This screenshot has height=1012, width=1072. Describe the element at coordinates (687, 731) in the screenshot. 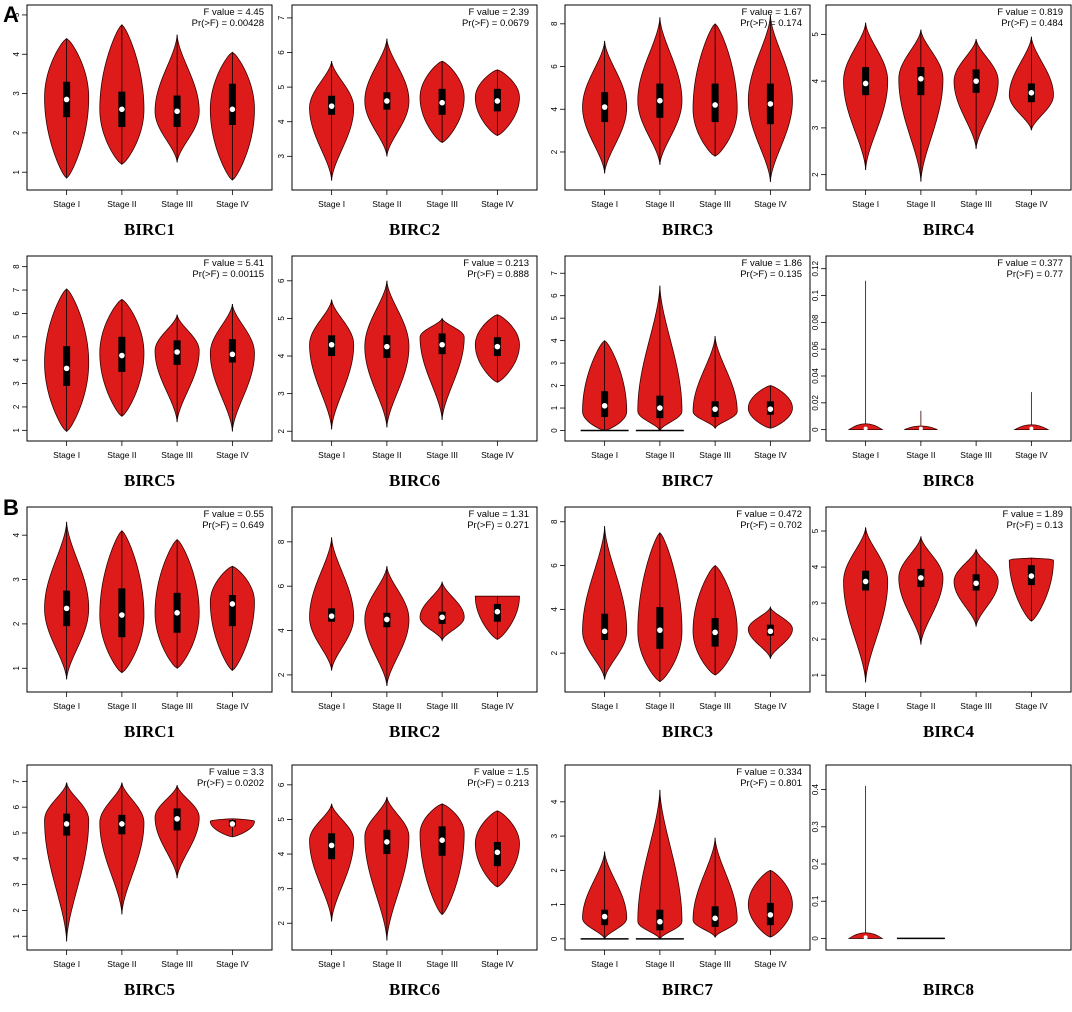

I see `gene-title: BIRC3` at that location.